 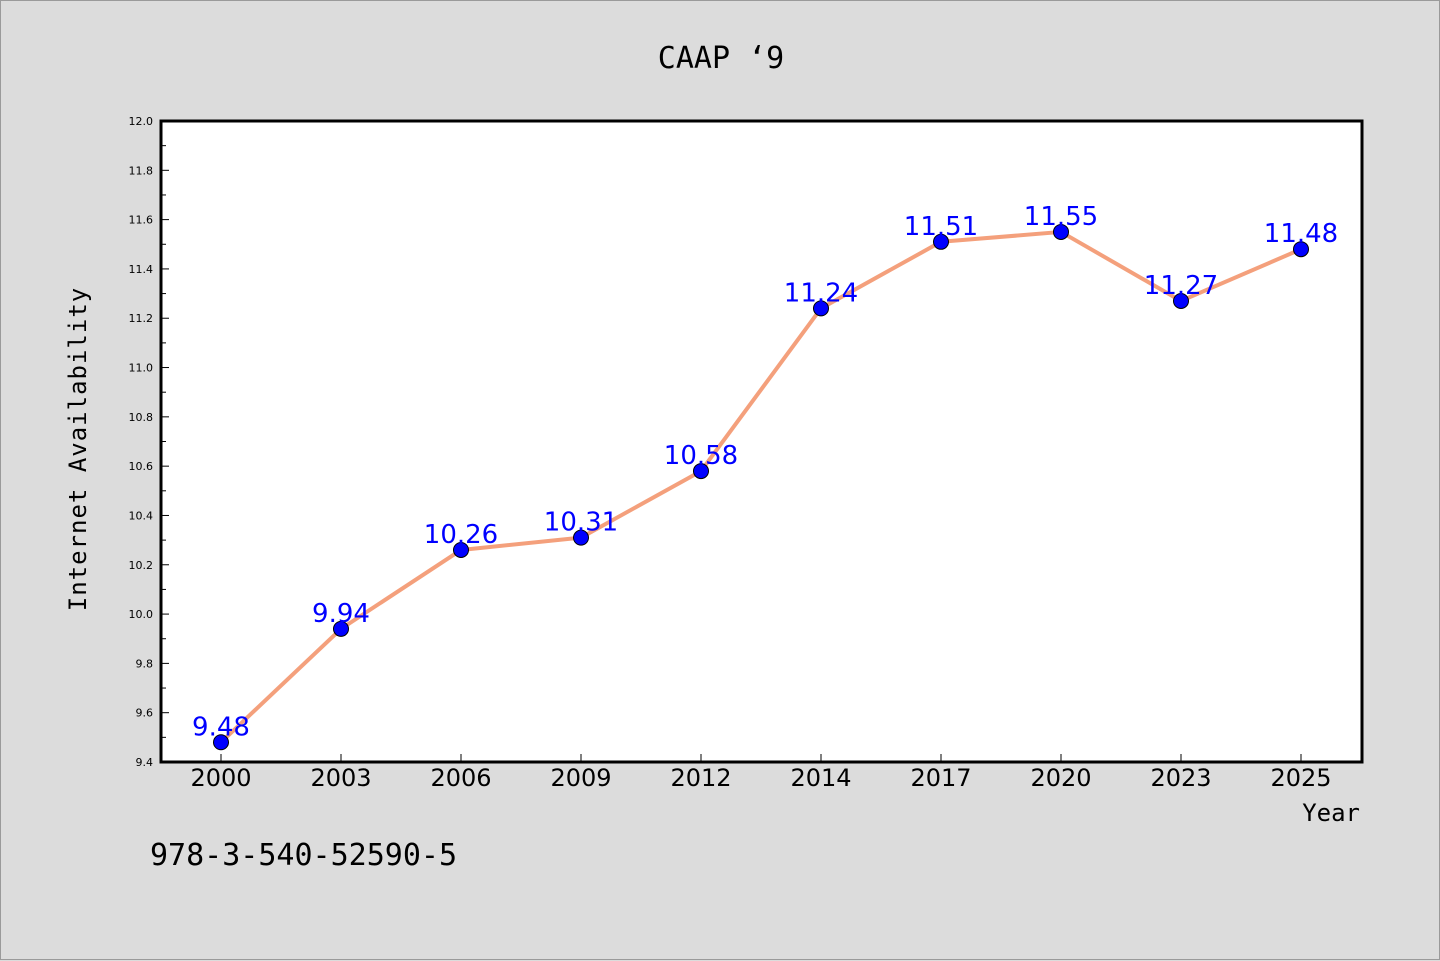 What do you see at coordinates (78, 449) in the screenshot?
I see `y-axis-label: Internet Availability` at bounding box center [78, 449].